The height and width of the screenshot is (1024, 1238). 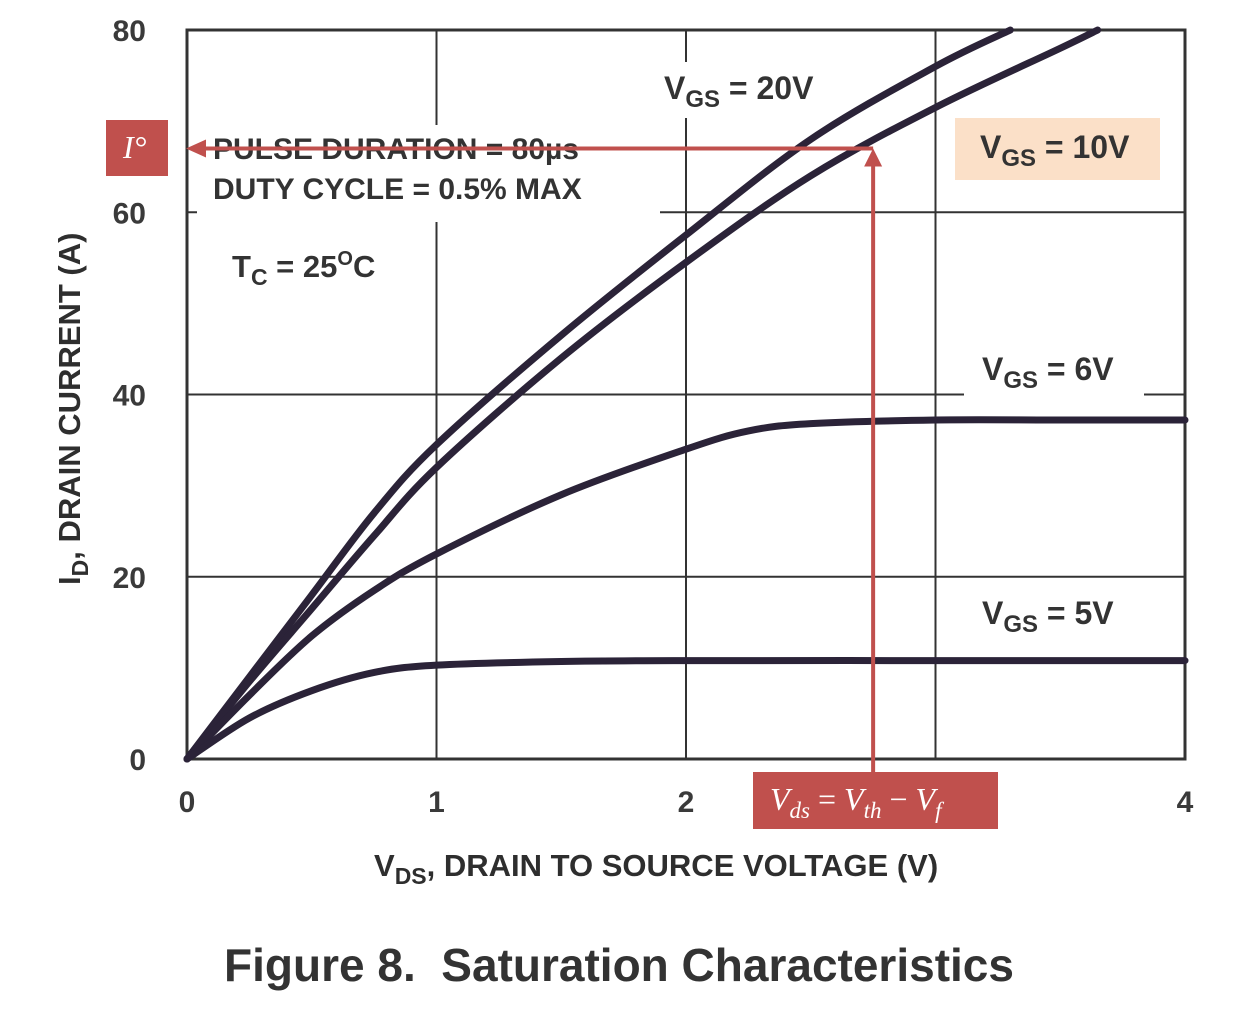 I want to click on x-axis-label: VDS, DRAIN TO SOURCE VOLTAGE (V), so click(x=656, y=868).